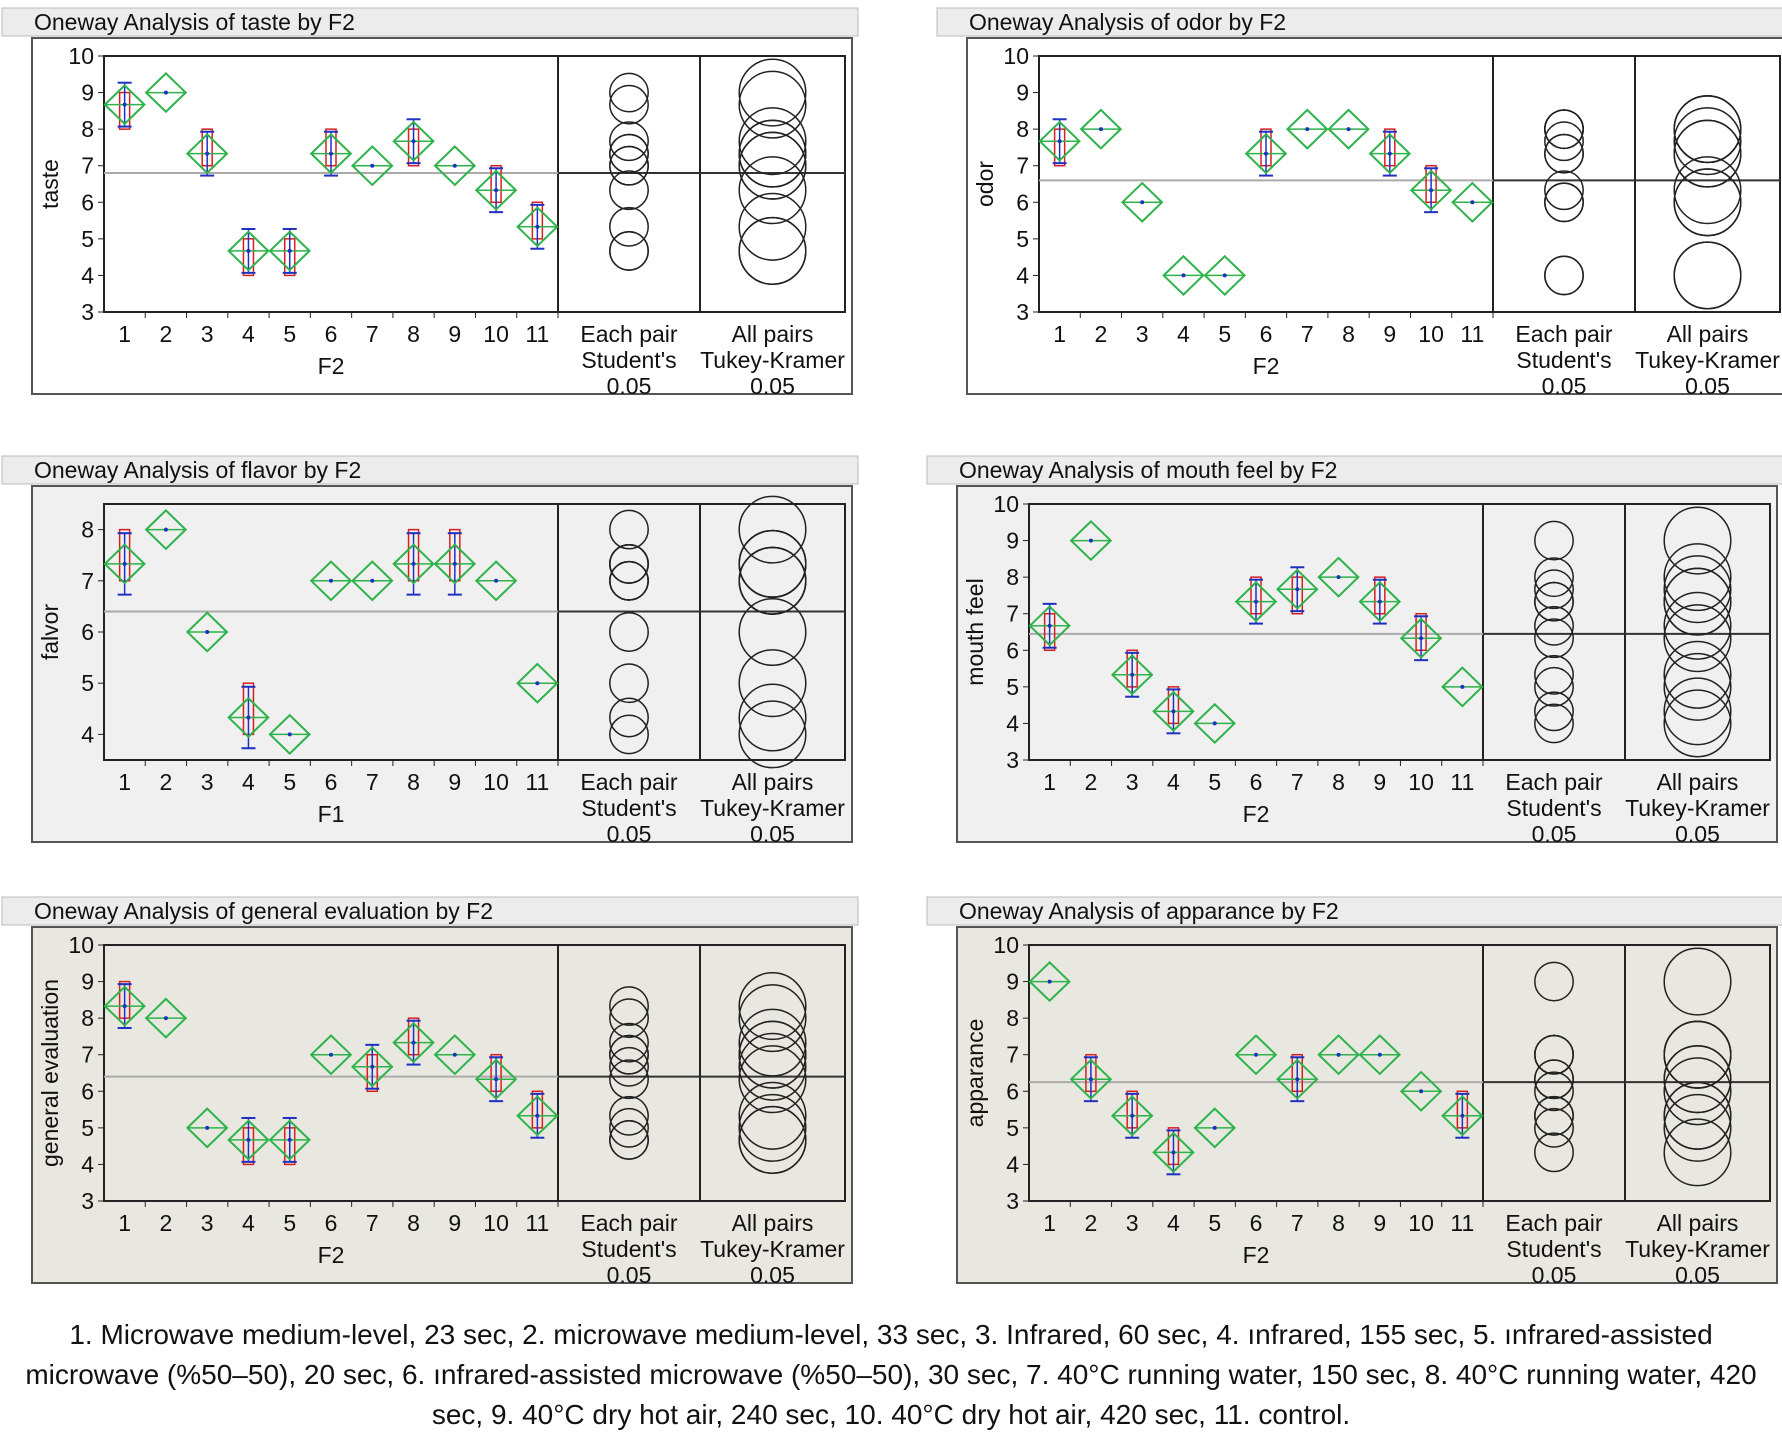  Describe the element at coordinates (207, 334) in the screenshot. I see `x-tick-label: 3` at that location.